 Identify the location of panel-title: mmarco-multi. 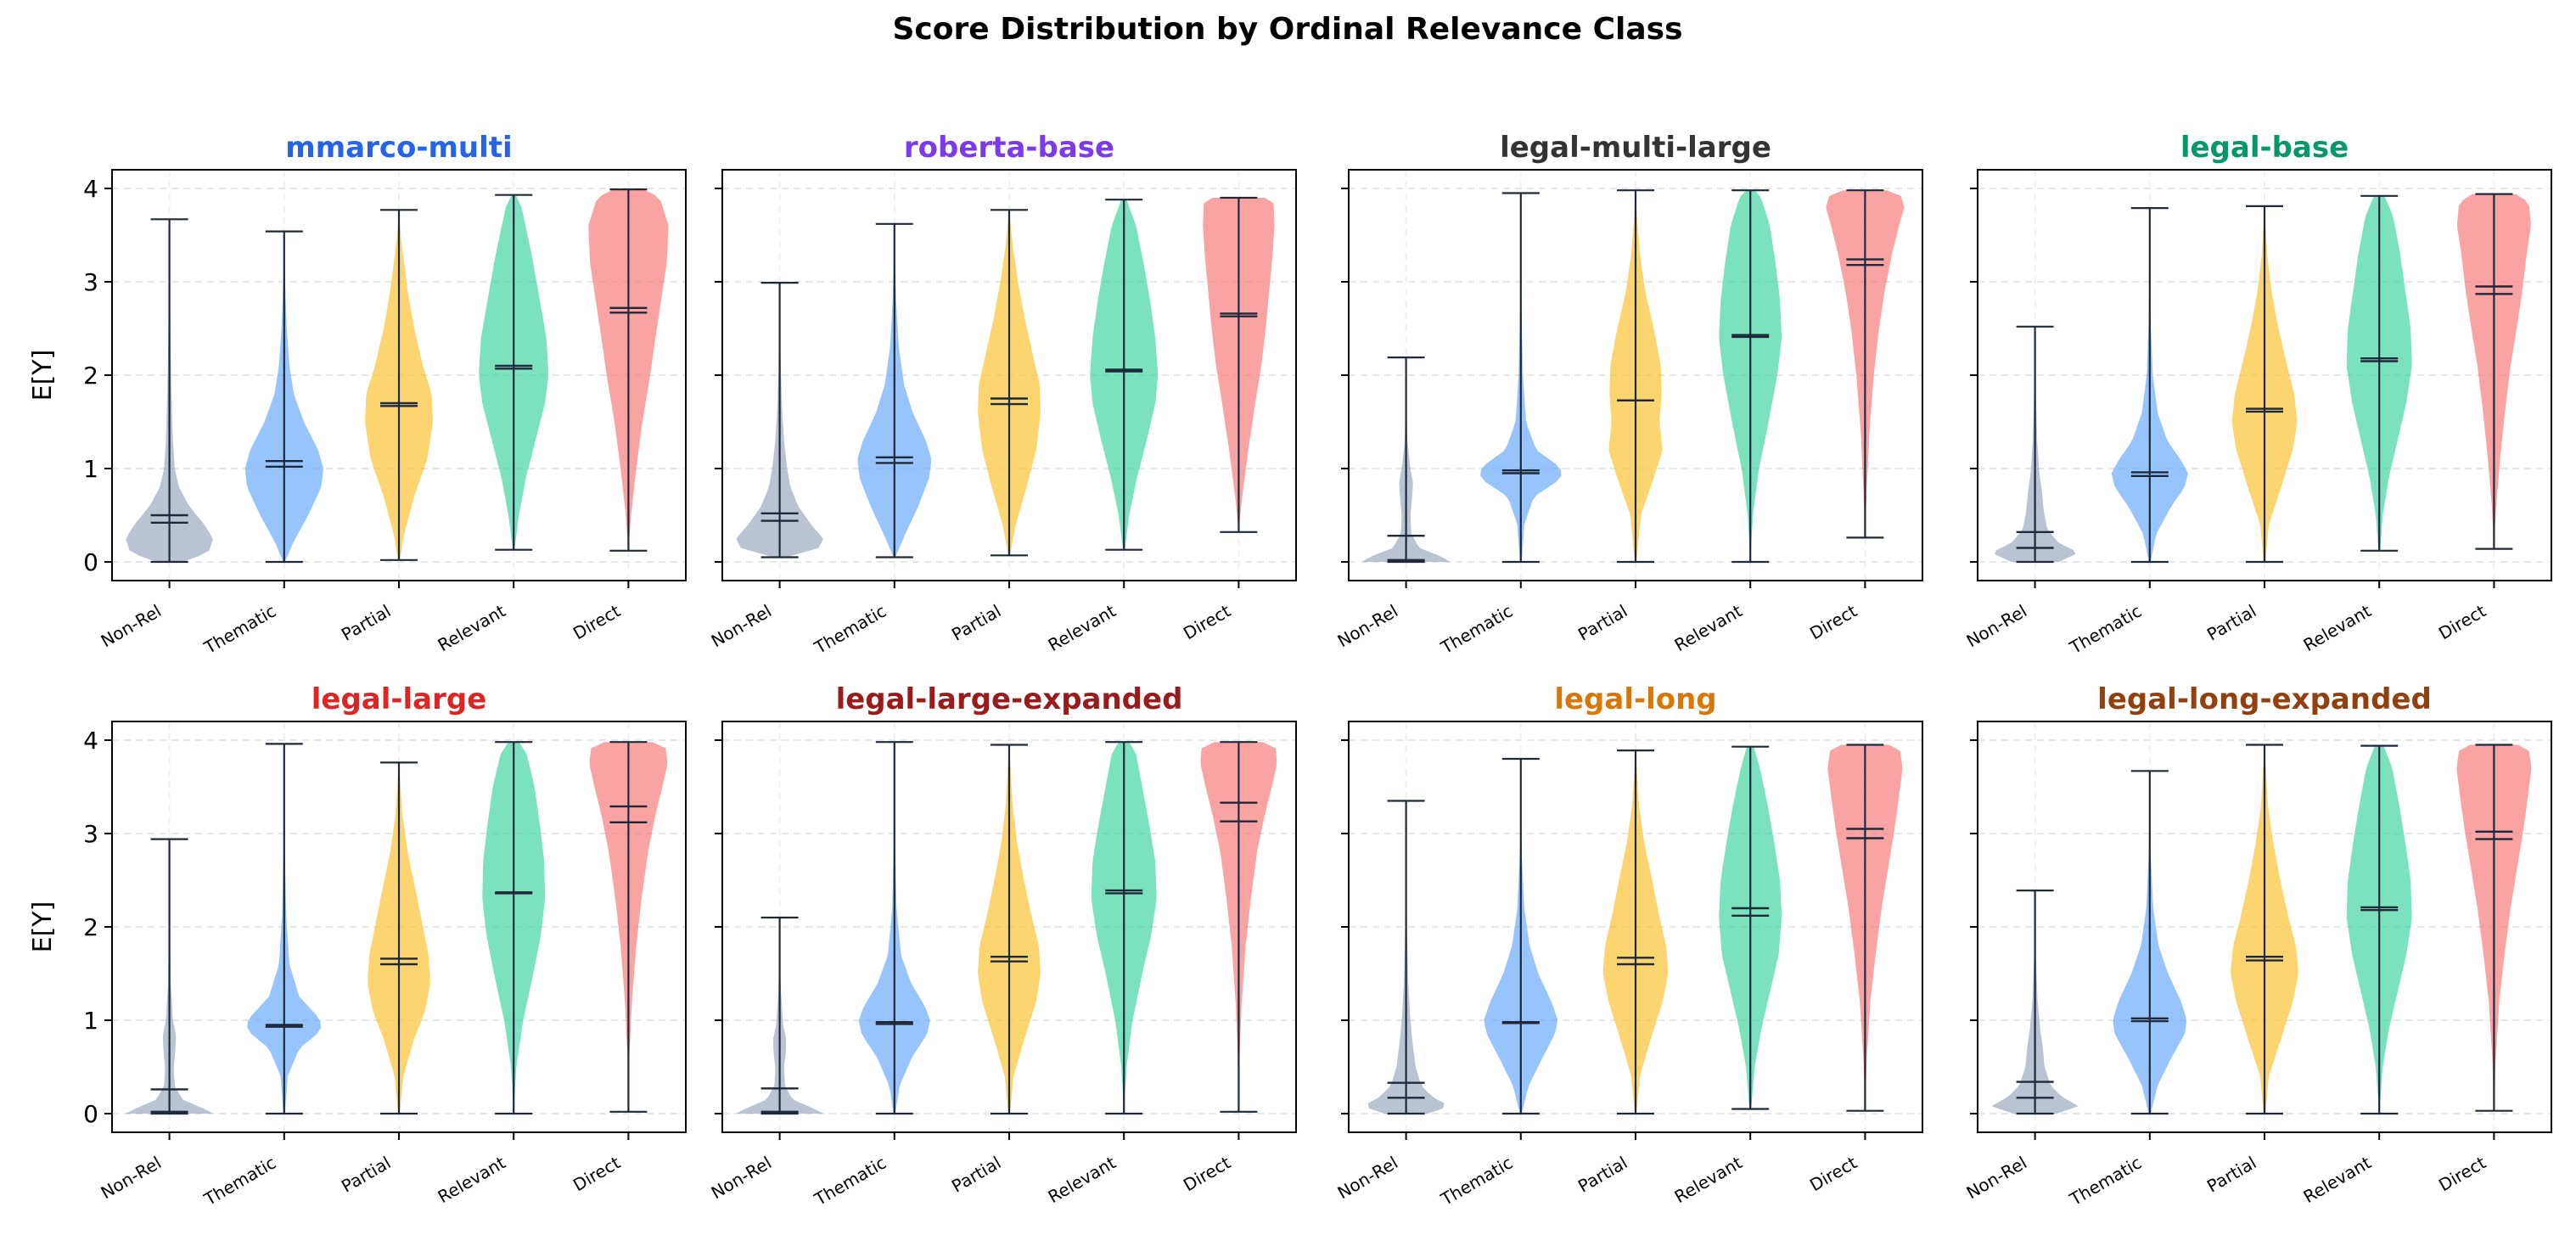
(398, 148).